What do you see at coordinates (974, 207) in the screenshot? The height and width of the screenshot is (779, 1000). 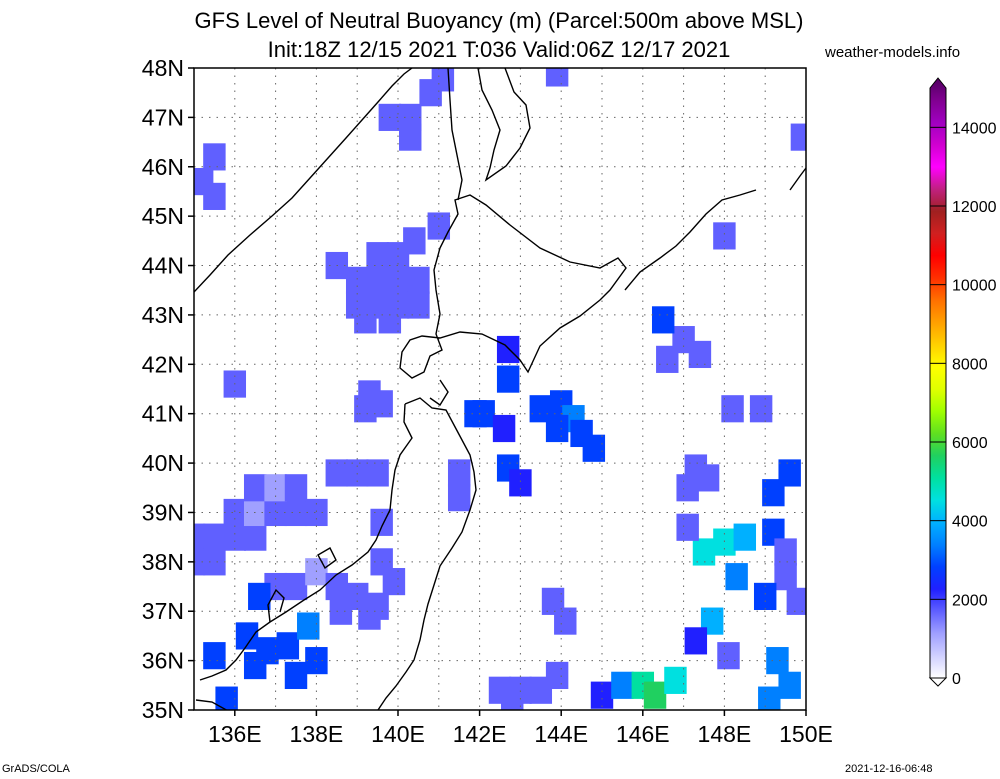 I see `colorbar-tick-label: 12000` at bounding box center [974, 207].